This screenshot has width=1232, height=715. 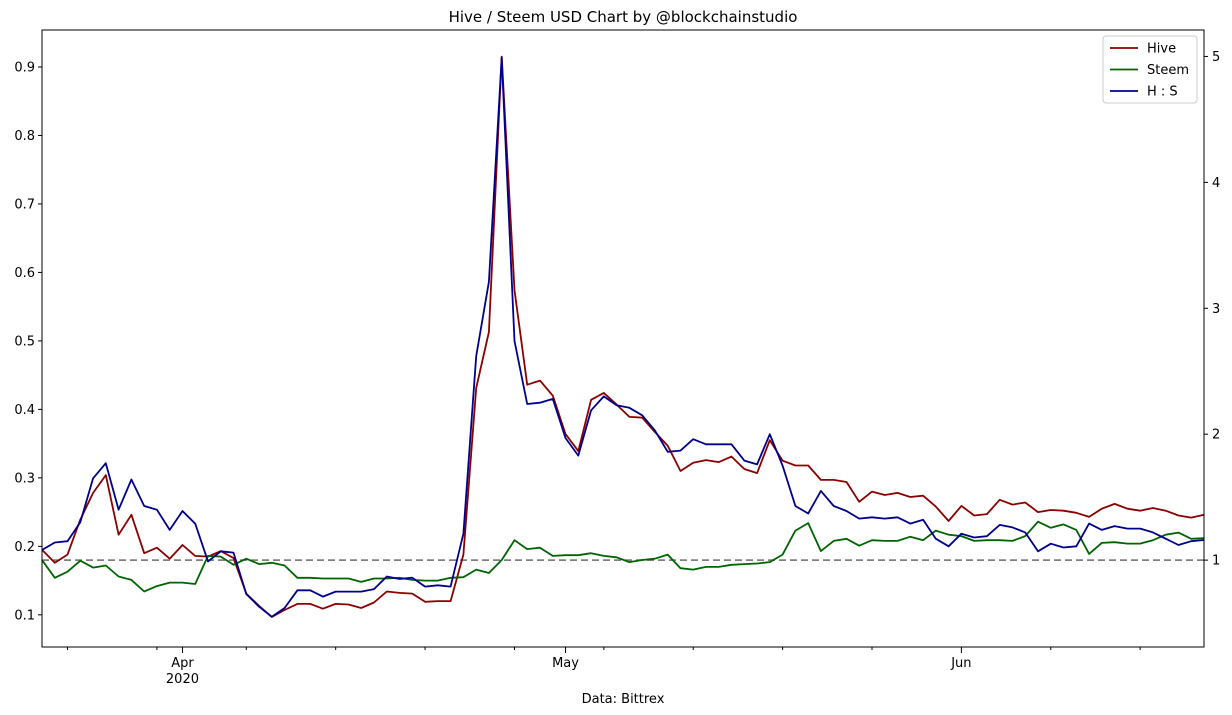 I want to click on legend-label: Hive, so click(x=1161, y=49).